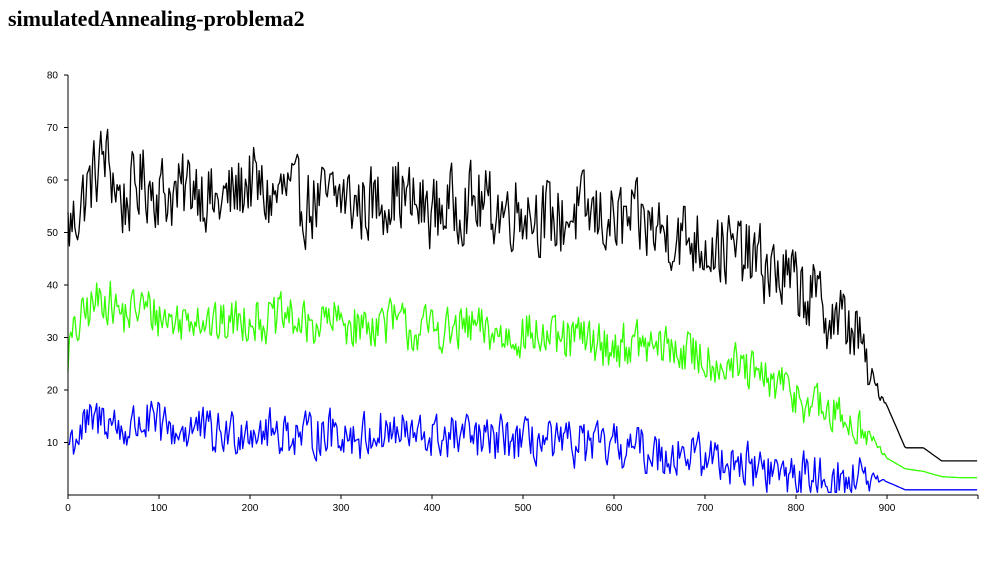 The width and height of the screenshot is (1000, 580). I want to click on chart-title: simulatedAnnealing-problema2, so click(156, 18).